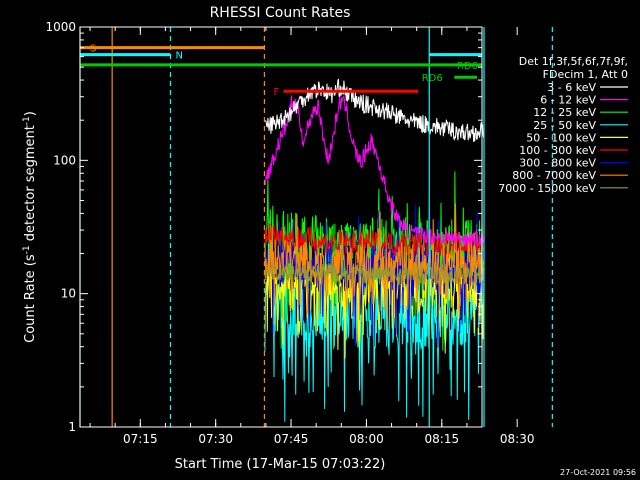  What do you see at coordinates (557, 150) in the screenshot?
I see `legend-label: 100 - 300 keV` at bounding box center [557, 150].